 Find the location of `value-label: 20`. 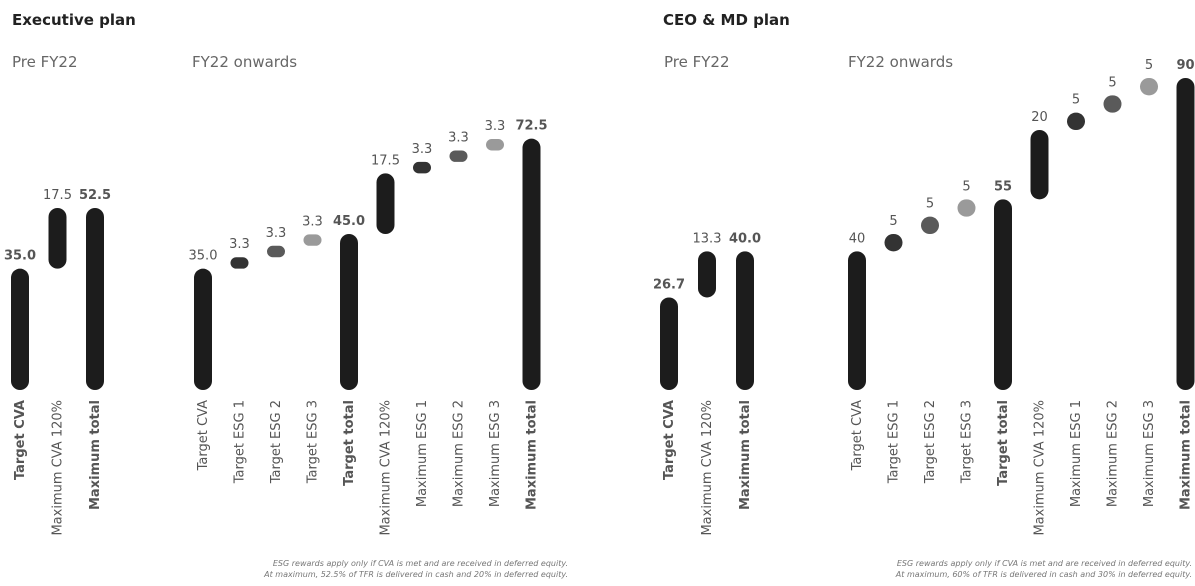

value-label: 20 is located at coordinates (1039, 117).